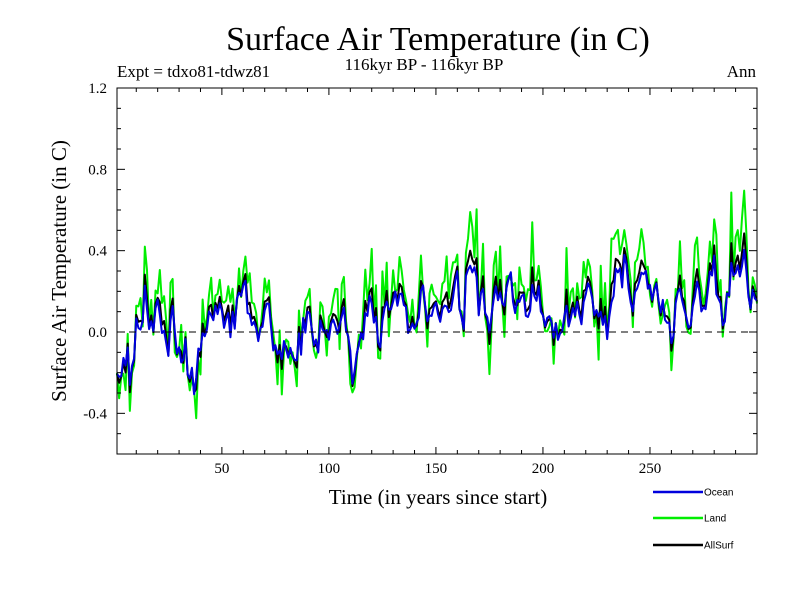 The width and height of the screenshot is (800, 600). Describe the element at coordinates (438, 39) in the screenshot. I see `chart-title: Surface Air Temperature (in C)` at that location.